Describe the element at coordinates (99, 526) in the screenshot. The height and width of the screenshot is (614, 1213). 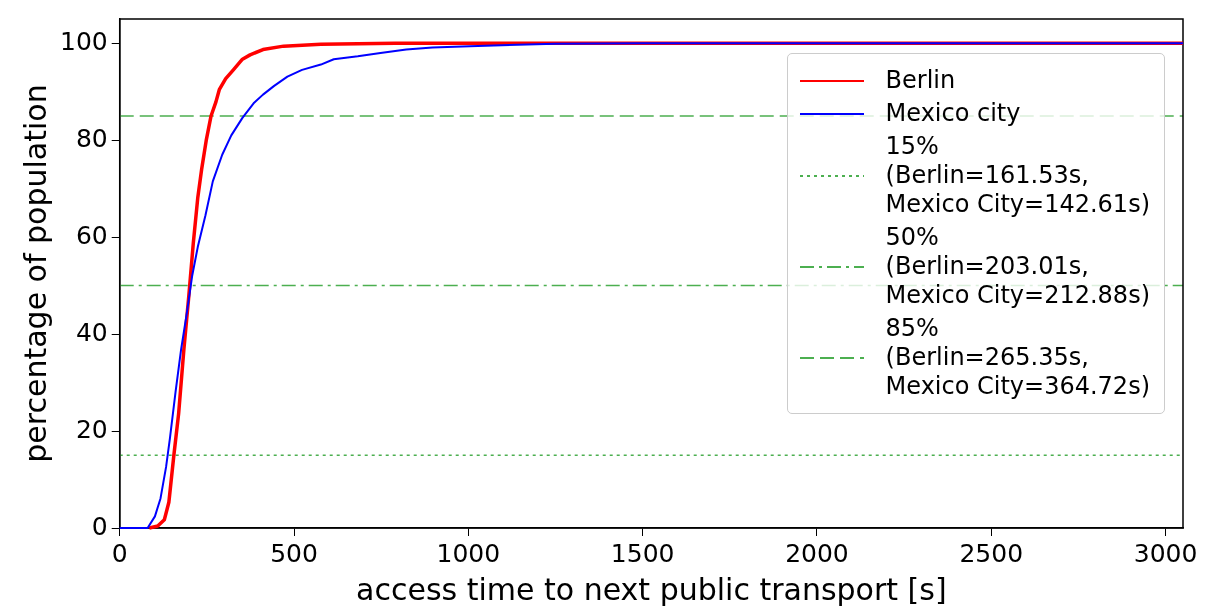
I see `y-tick-label: 0` at that location.